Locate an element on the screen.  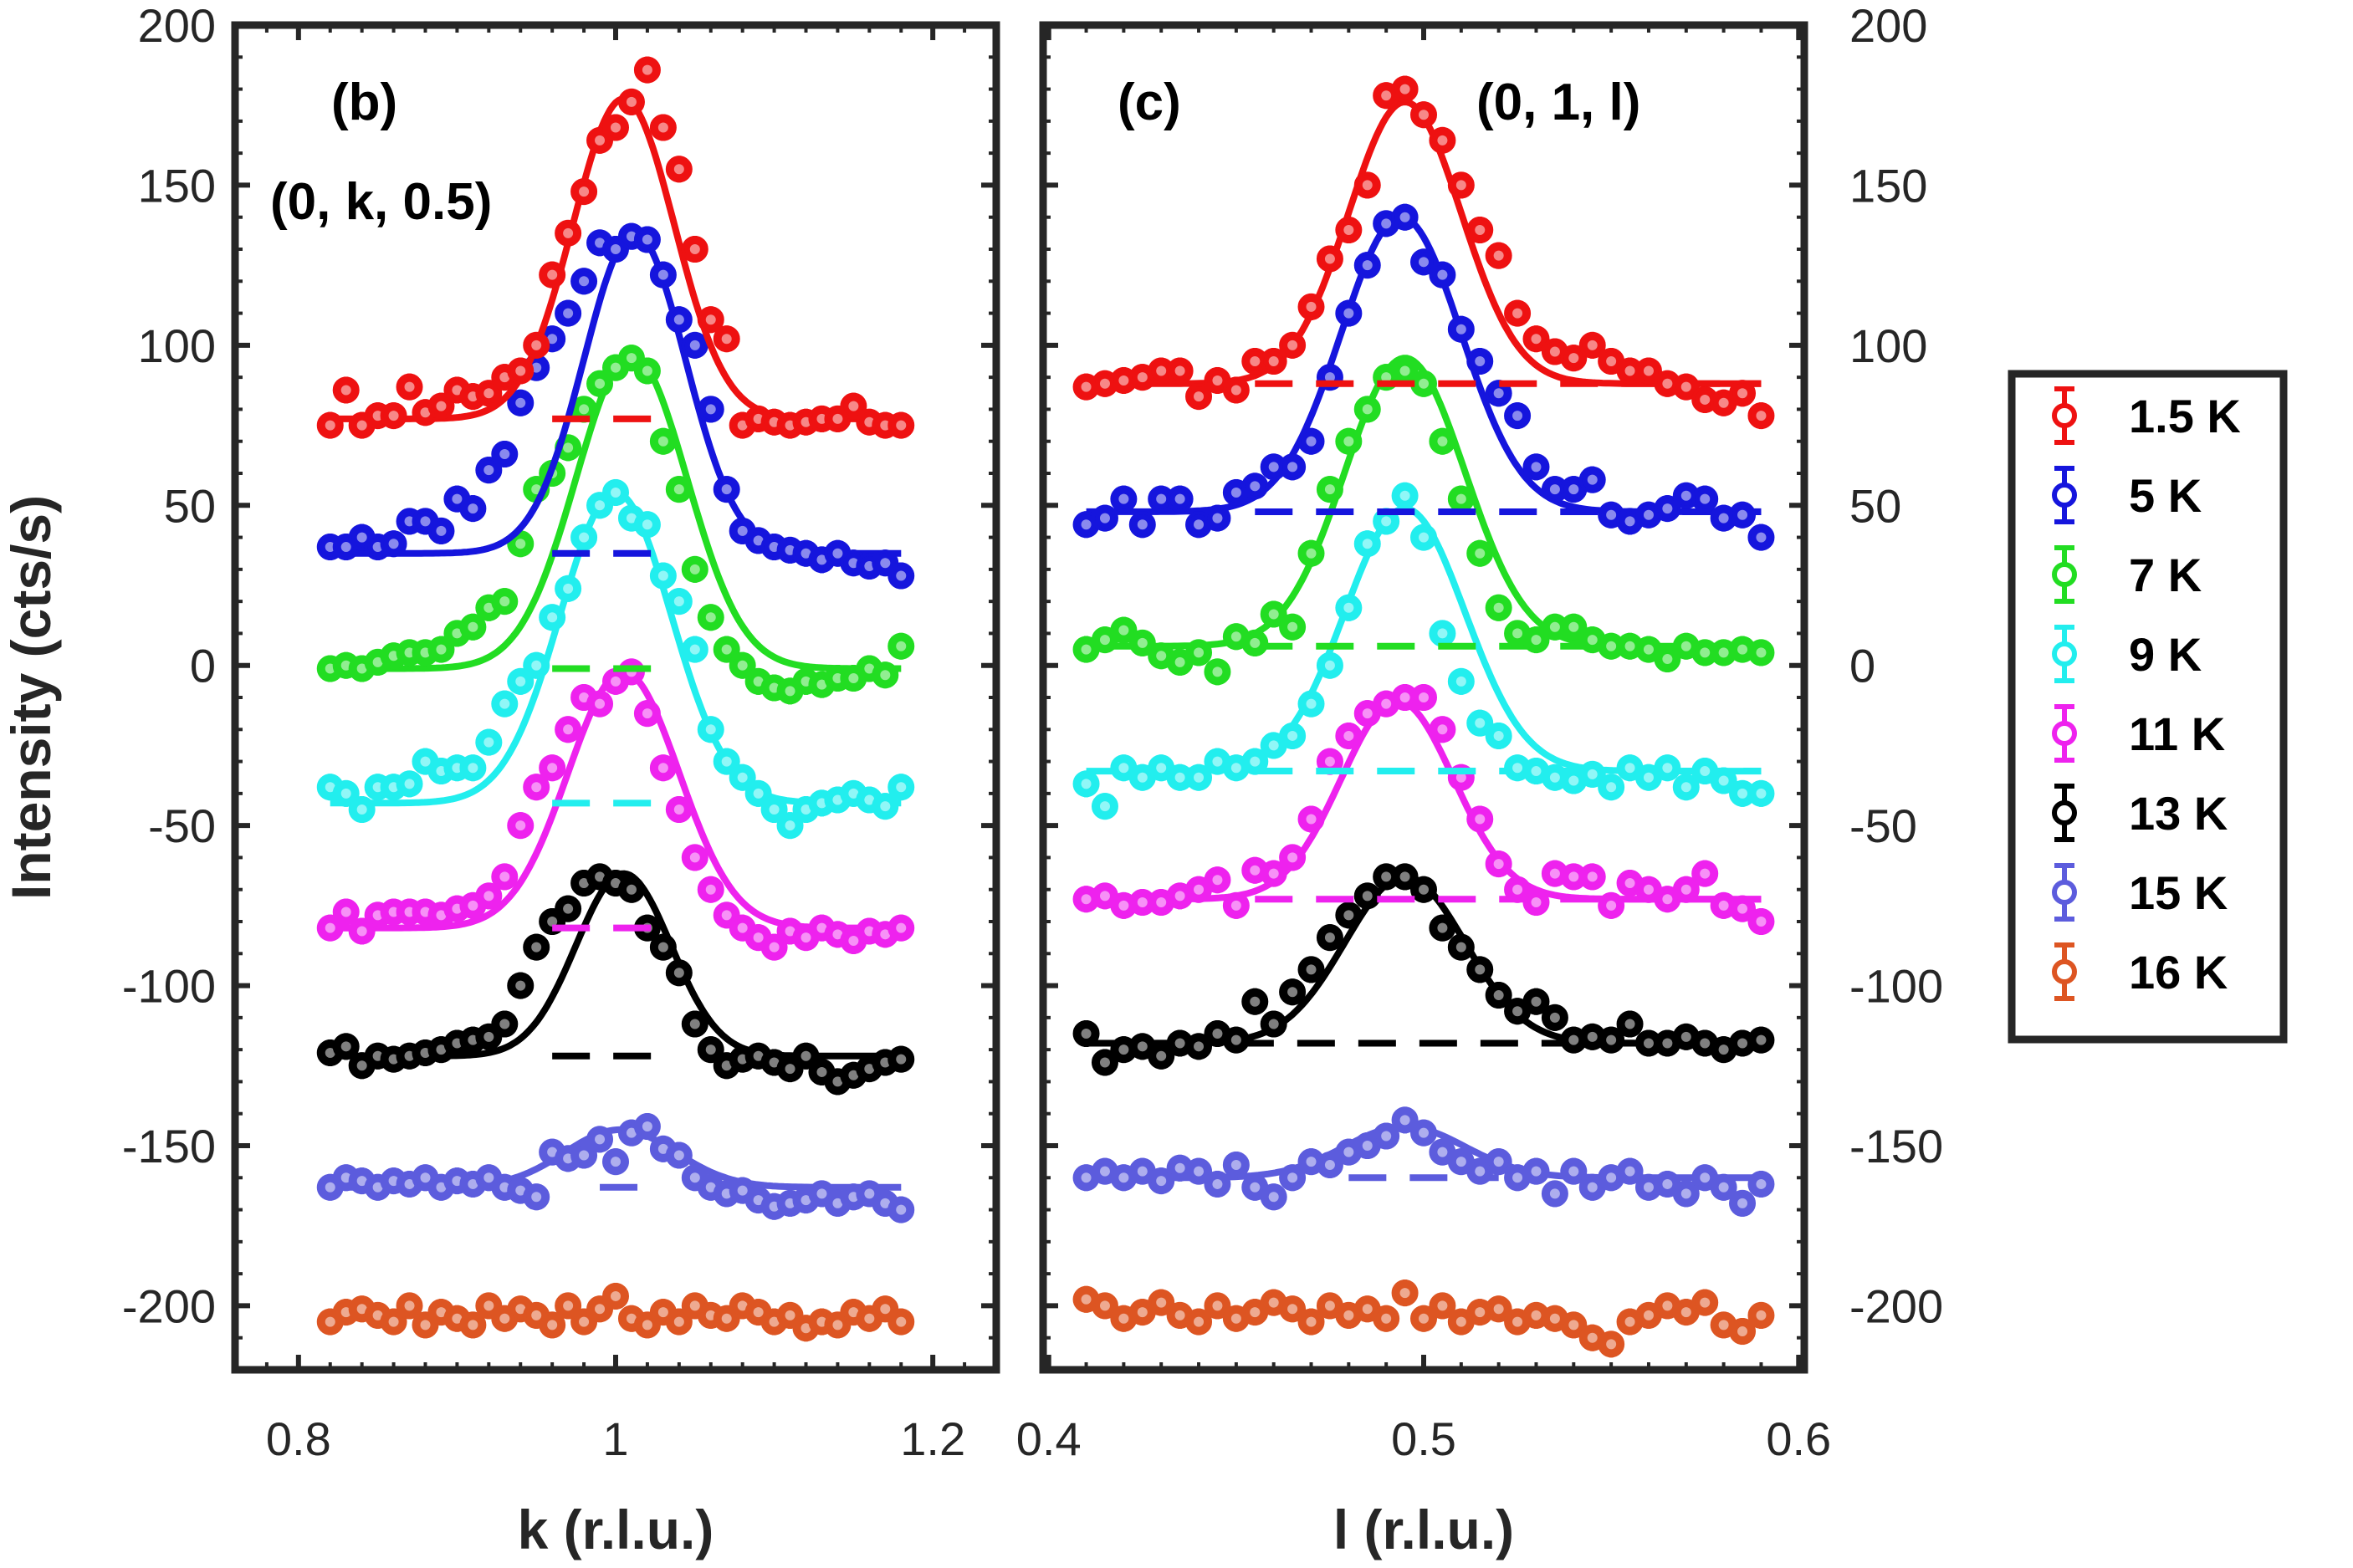
series-11-k is located at coordinates (1423, 809).